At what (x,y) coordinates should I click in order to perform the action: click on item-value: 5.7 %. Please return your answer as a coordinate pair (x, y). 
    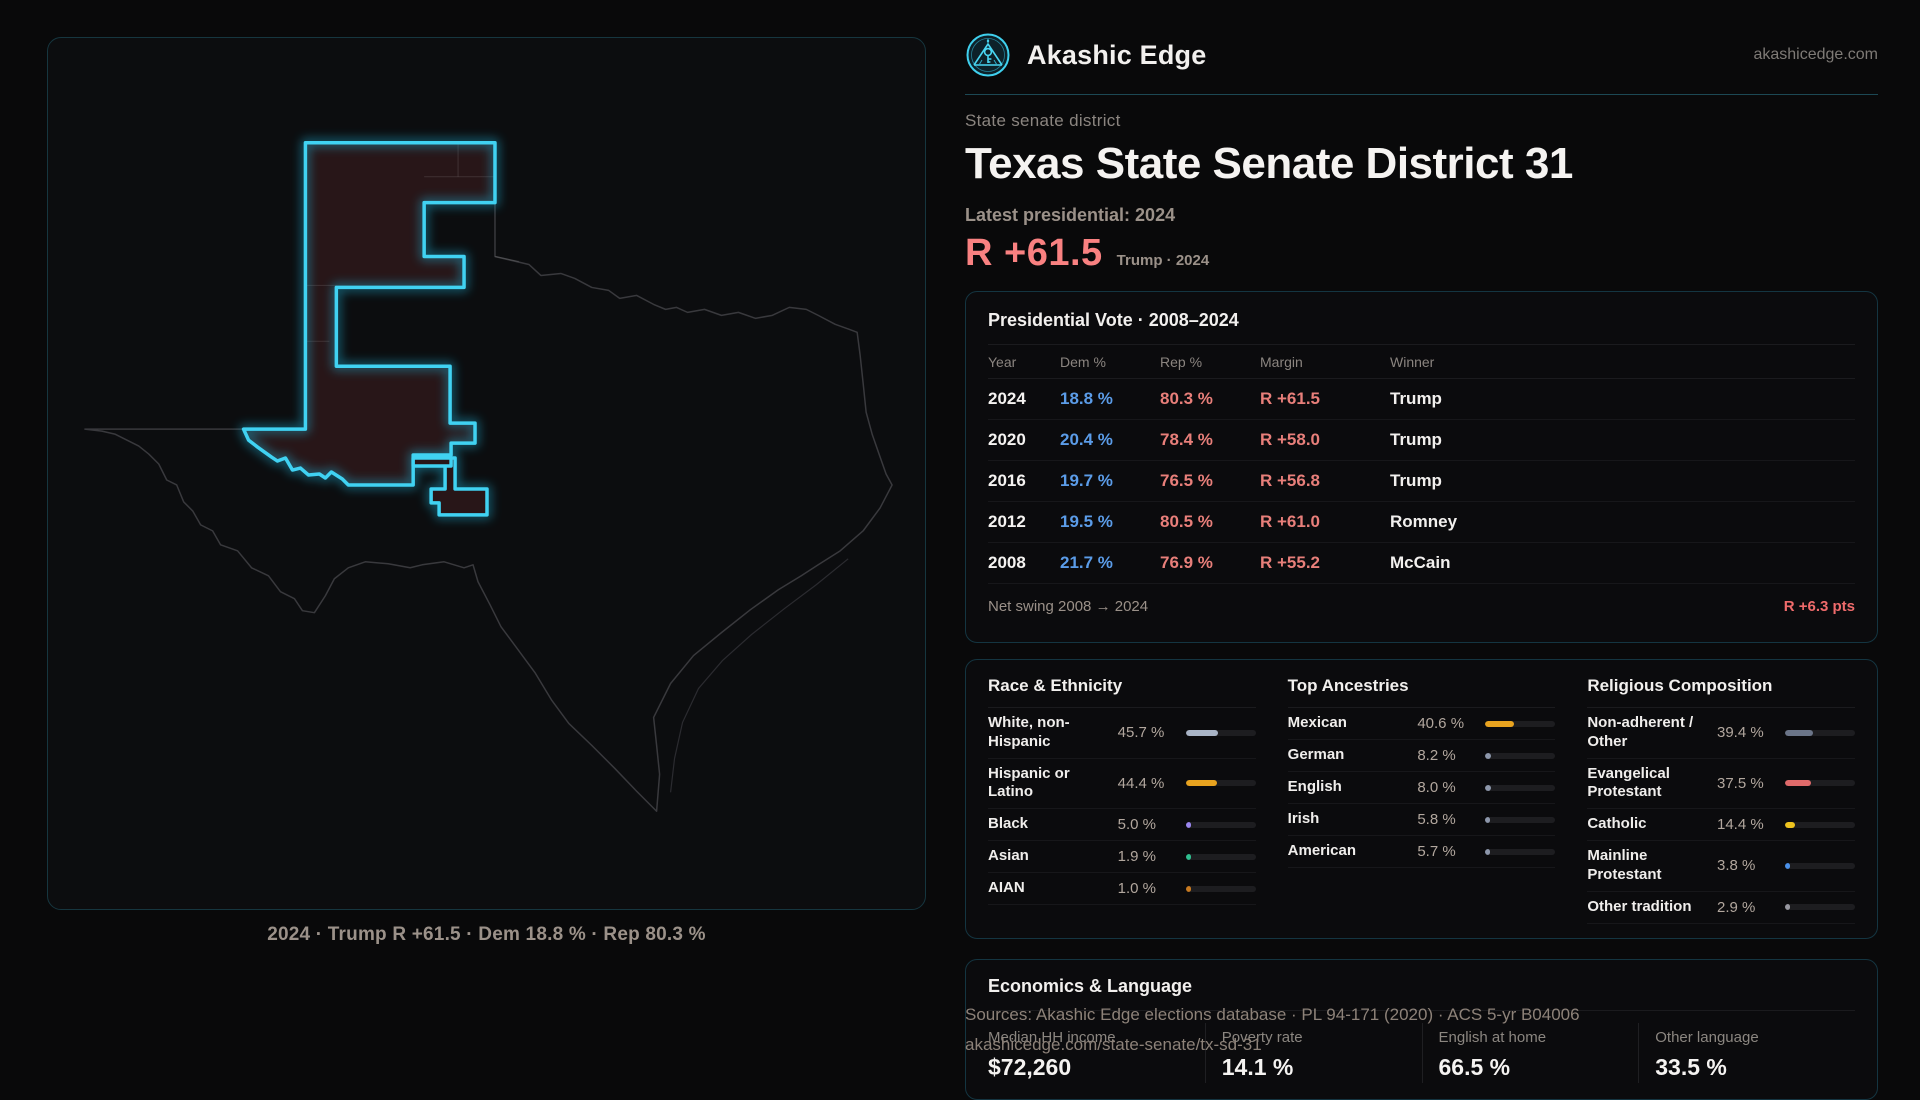
    Looking at the image, I should click on (1436, 851).